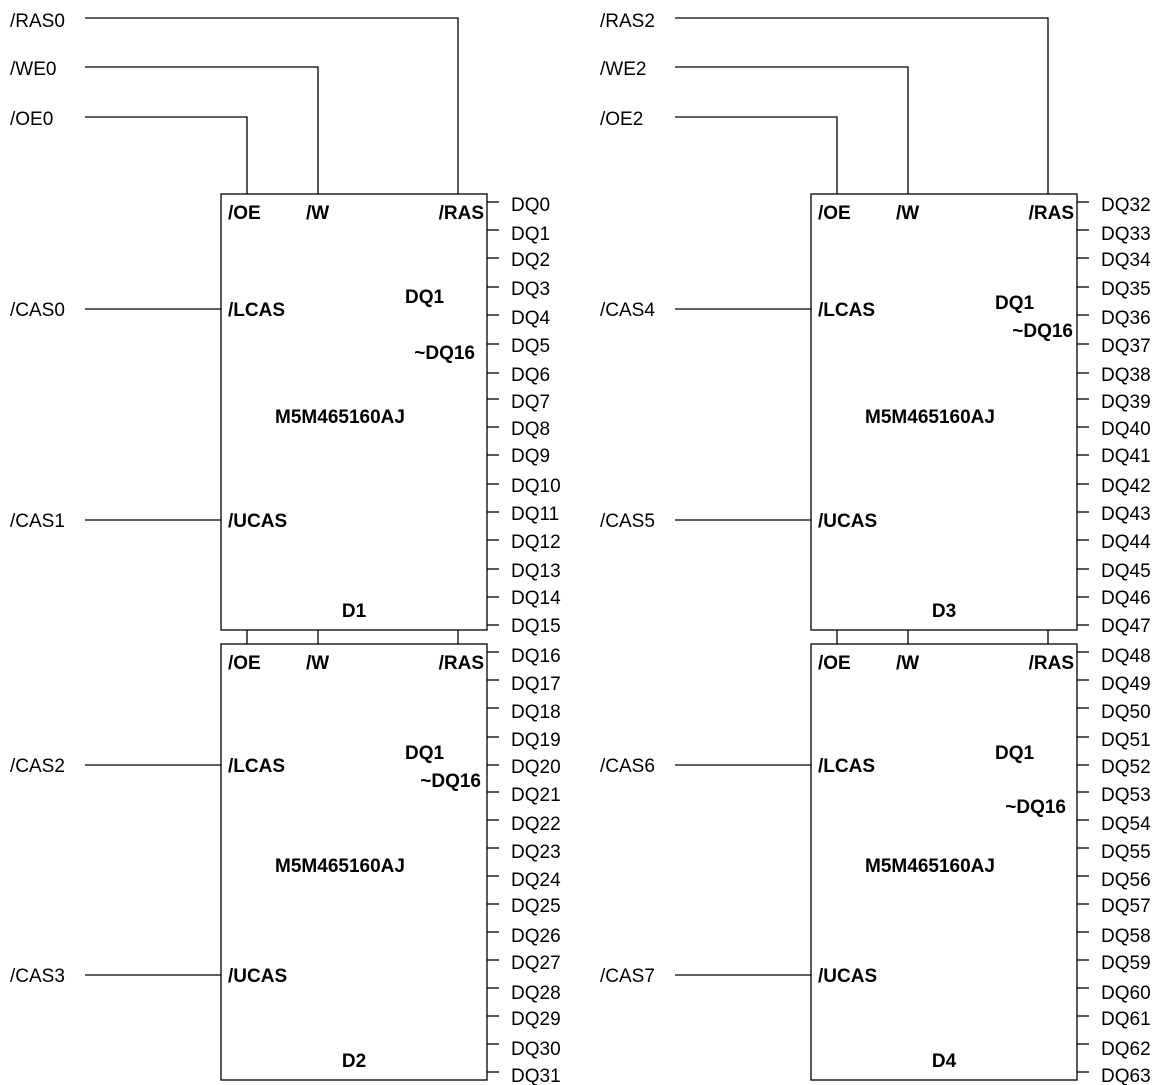 This screenshot has height=1085, width=1165. Describe the element at coordinates (944, 611) in the screenshot. I see `chip-designator-label: D3` at that location.